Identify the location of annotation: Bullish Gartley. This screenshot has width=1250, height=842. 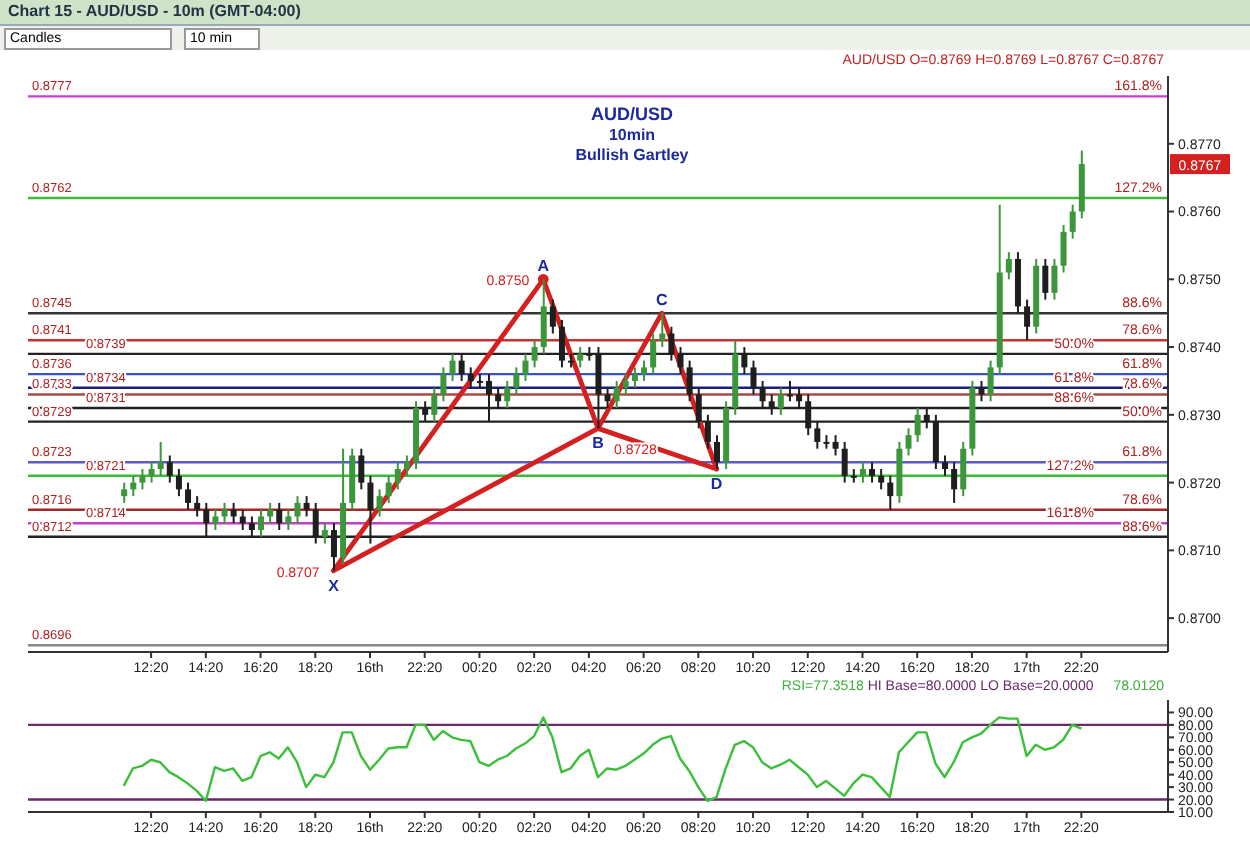
(632, 155).